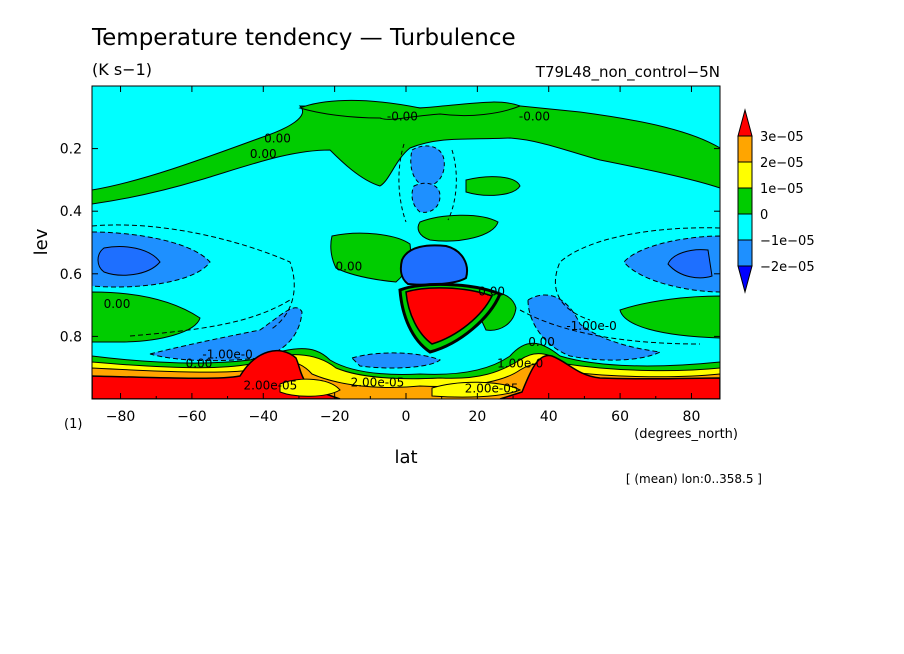  What do you see at coordinates (637, 274) in the screenshot?
I see `dashed-contour-right` at bounding box center [637, 274].